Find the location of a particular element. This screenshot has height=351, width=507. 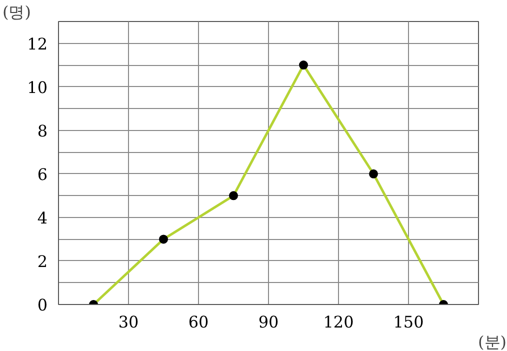

y-tick-label: 0 is located at coordinates (42, 305).